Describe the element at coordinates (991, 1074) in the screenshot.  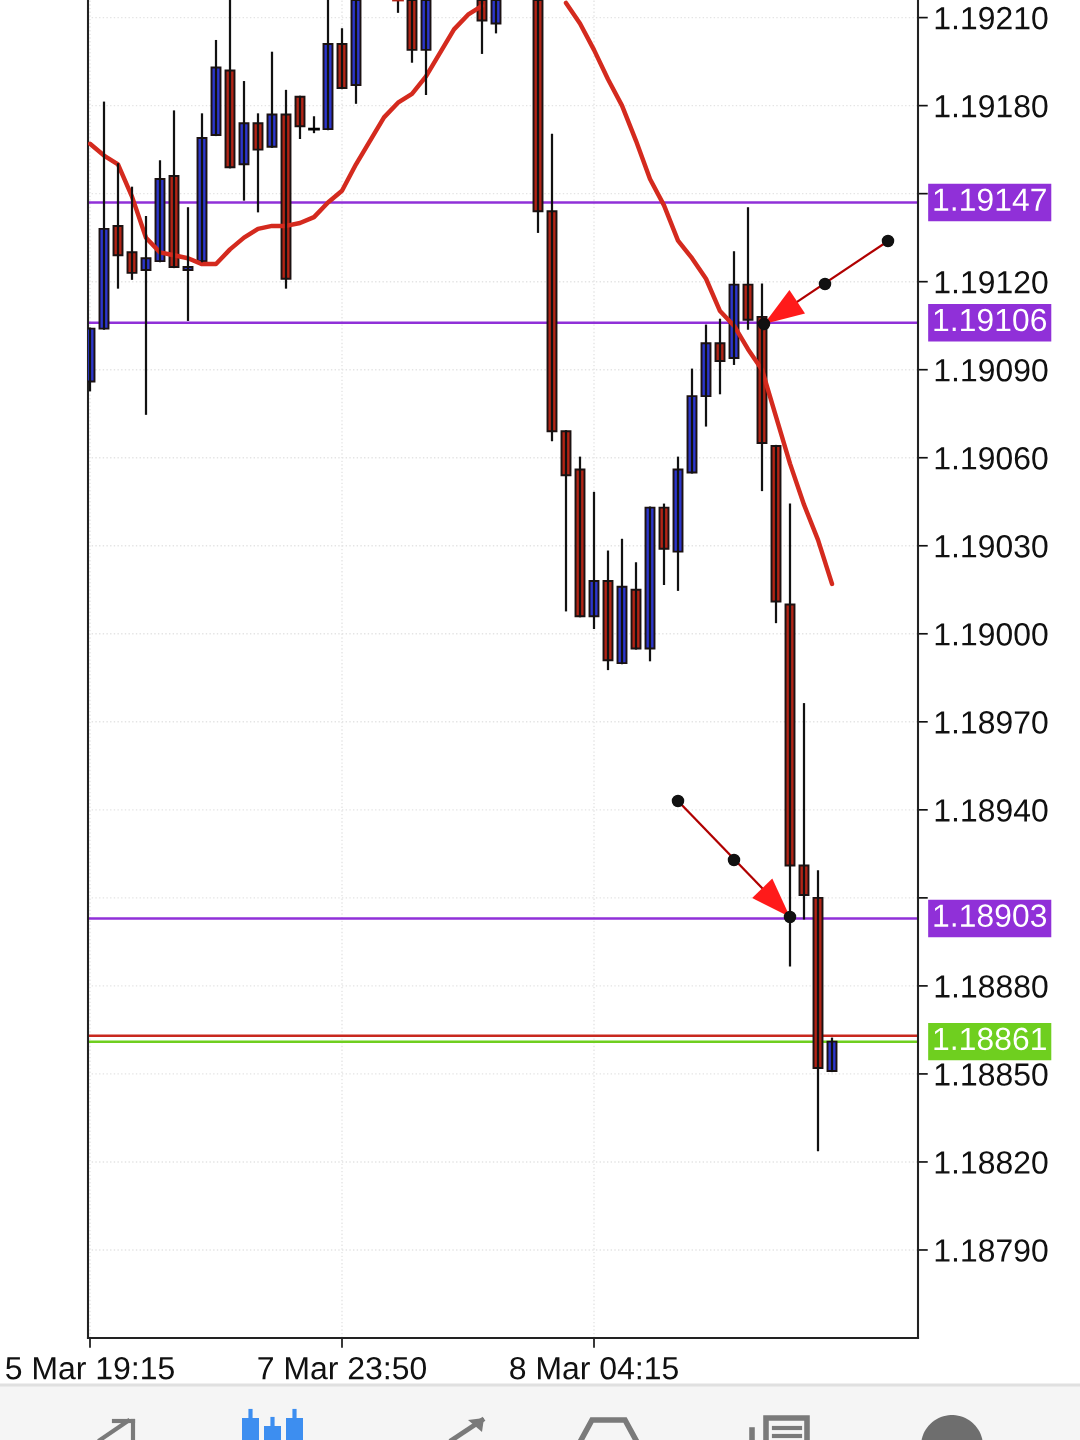
I see `y-tick-label: 1.18850` at that location.